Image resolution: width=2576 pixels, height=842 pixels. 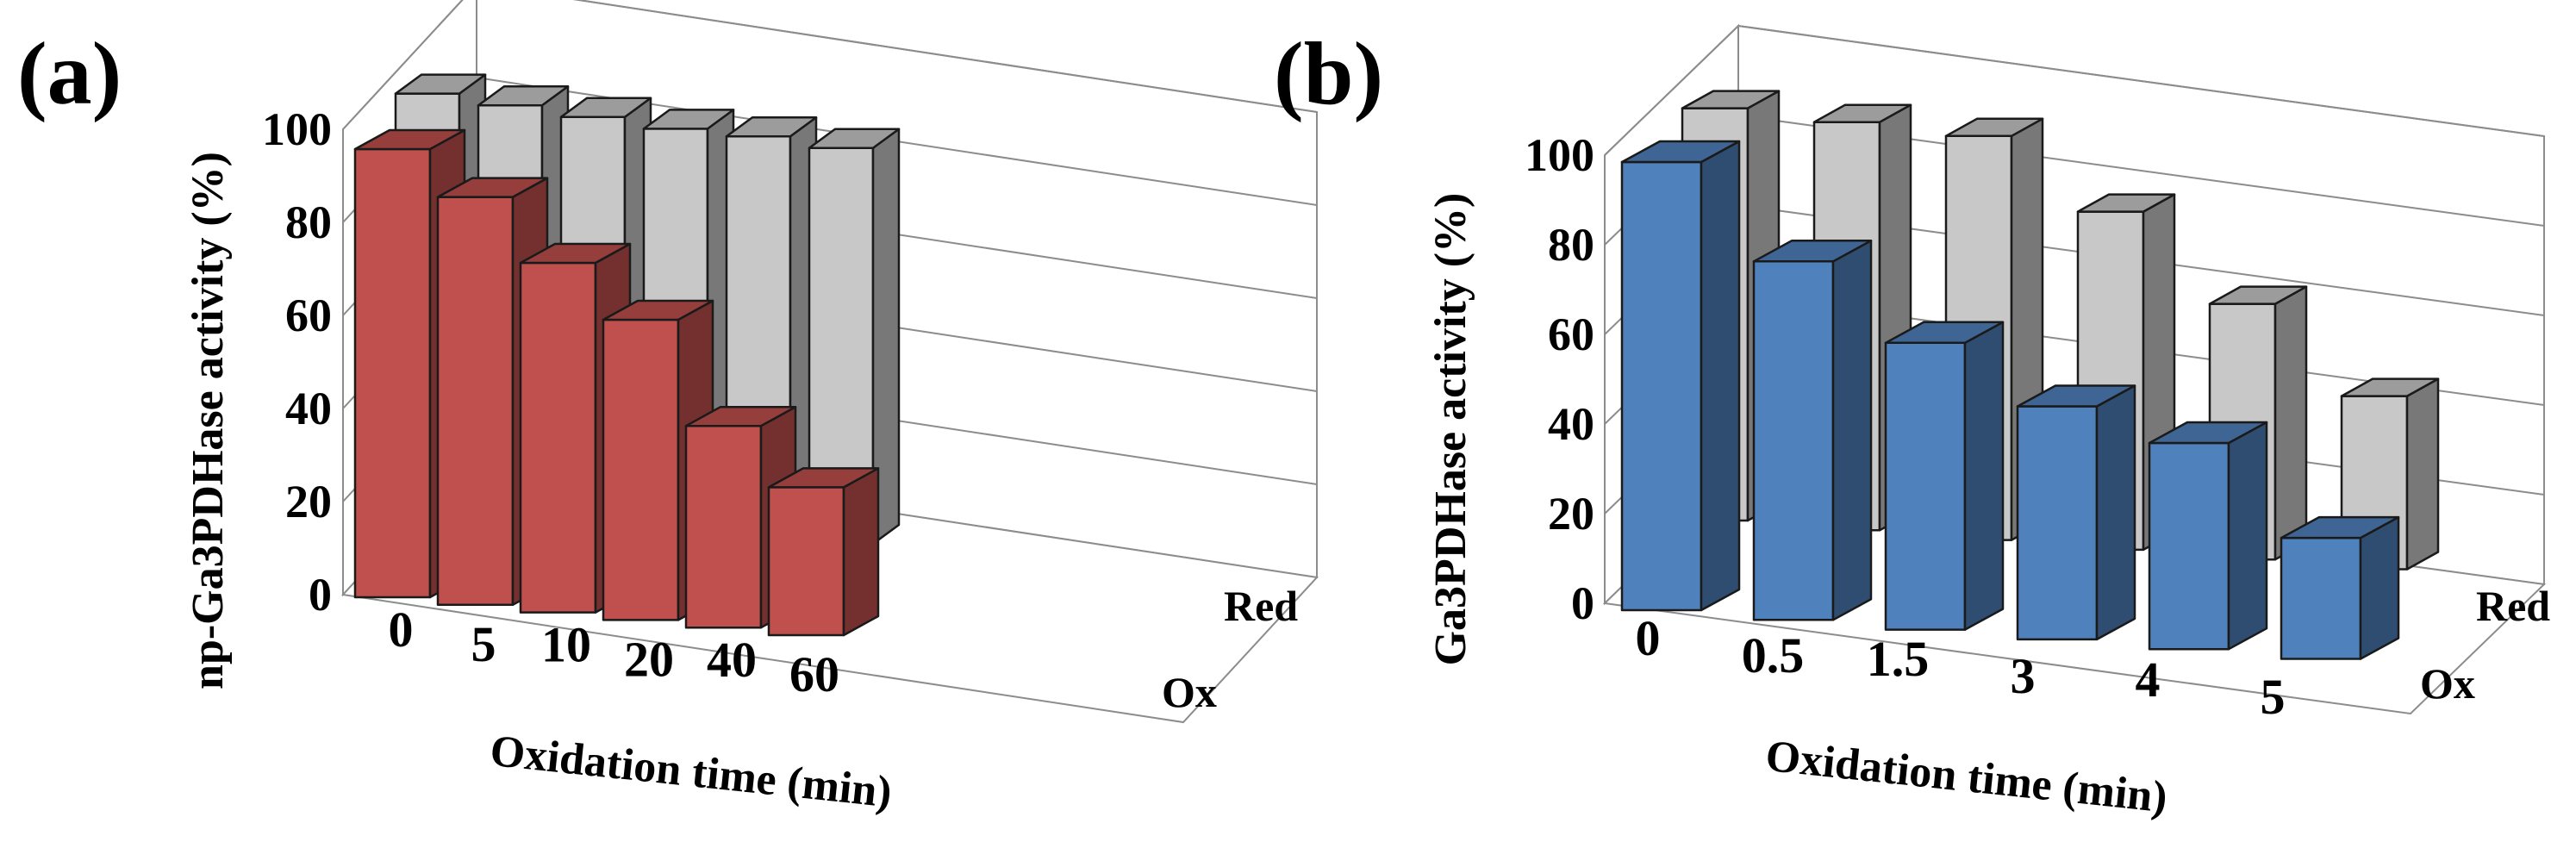 I want to click on panel-b-categories: 0 0.5 1.5 3 4 5, so click(x=1961, y=667).